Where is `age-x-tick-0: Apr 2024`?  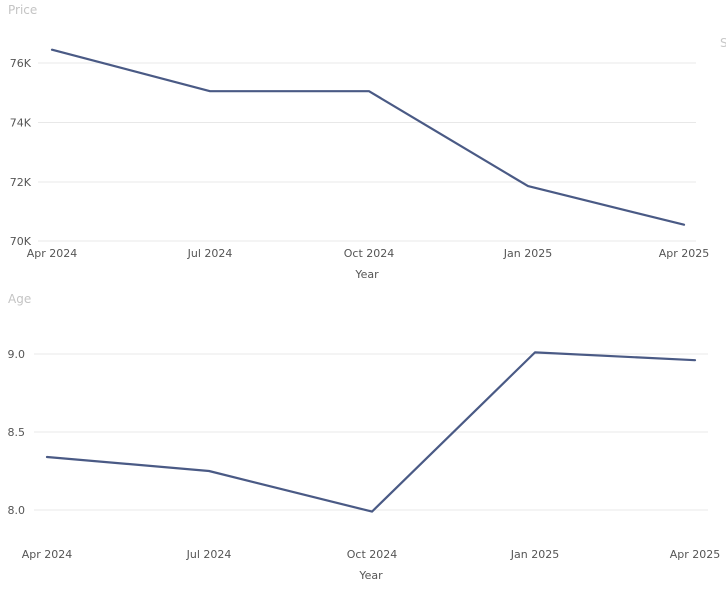 age-x-tick-0: Apr 2024 is located at coordinates (47, 554).